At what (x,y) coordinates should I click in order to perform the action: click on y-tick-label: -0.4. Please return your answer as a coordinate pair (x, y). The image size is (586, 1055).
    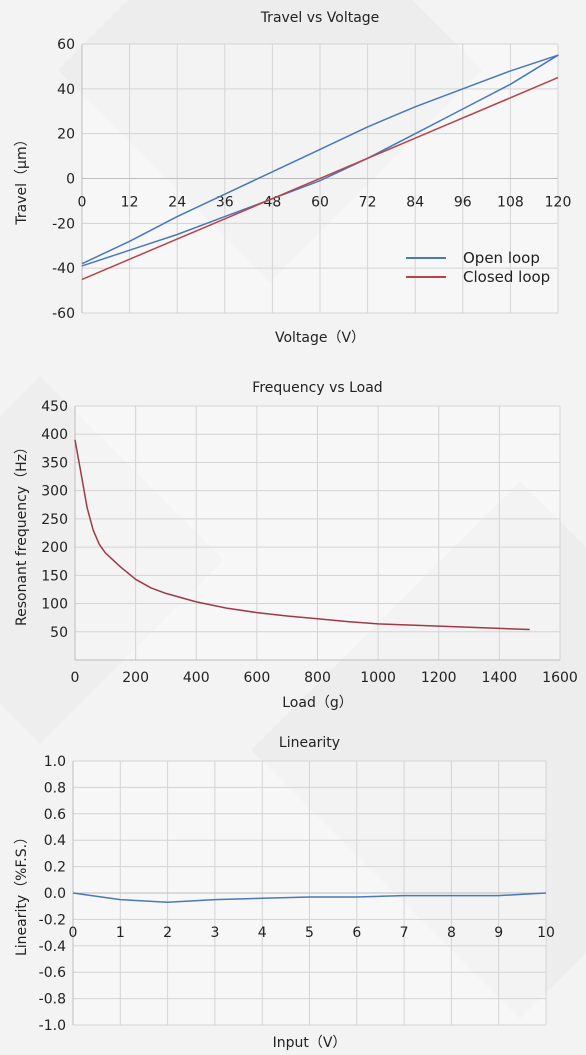
    Looking at the image, I should click on (52, 947).